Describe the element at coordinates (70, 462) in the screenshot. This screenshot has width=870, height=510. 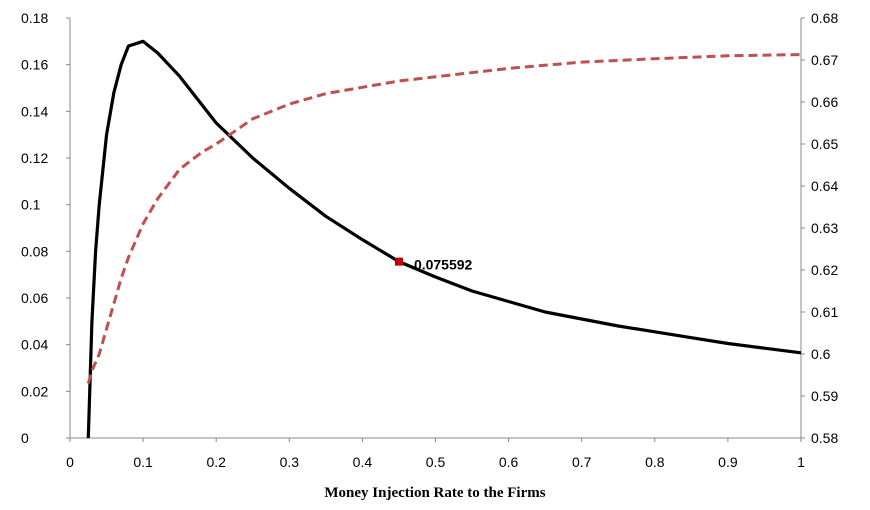
I see `x-tick-label: 0` at that location.